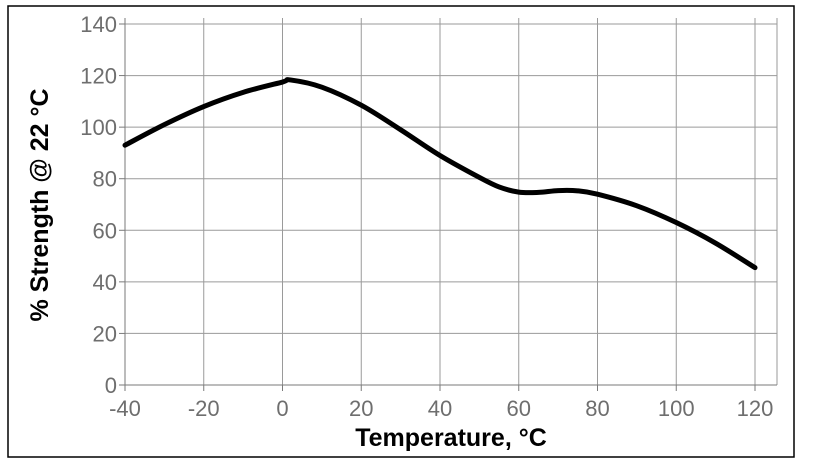 The image size is (821, 468). What do you see at coordinates (98, 24) in the screenshot?
I see `y-tick-label: 140` at bounding box center [98, 24].